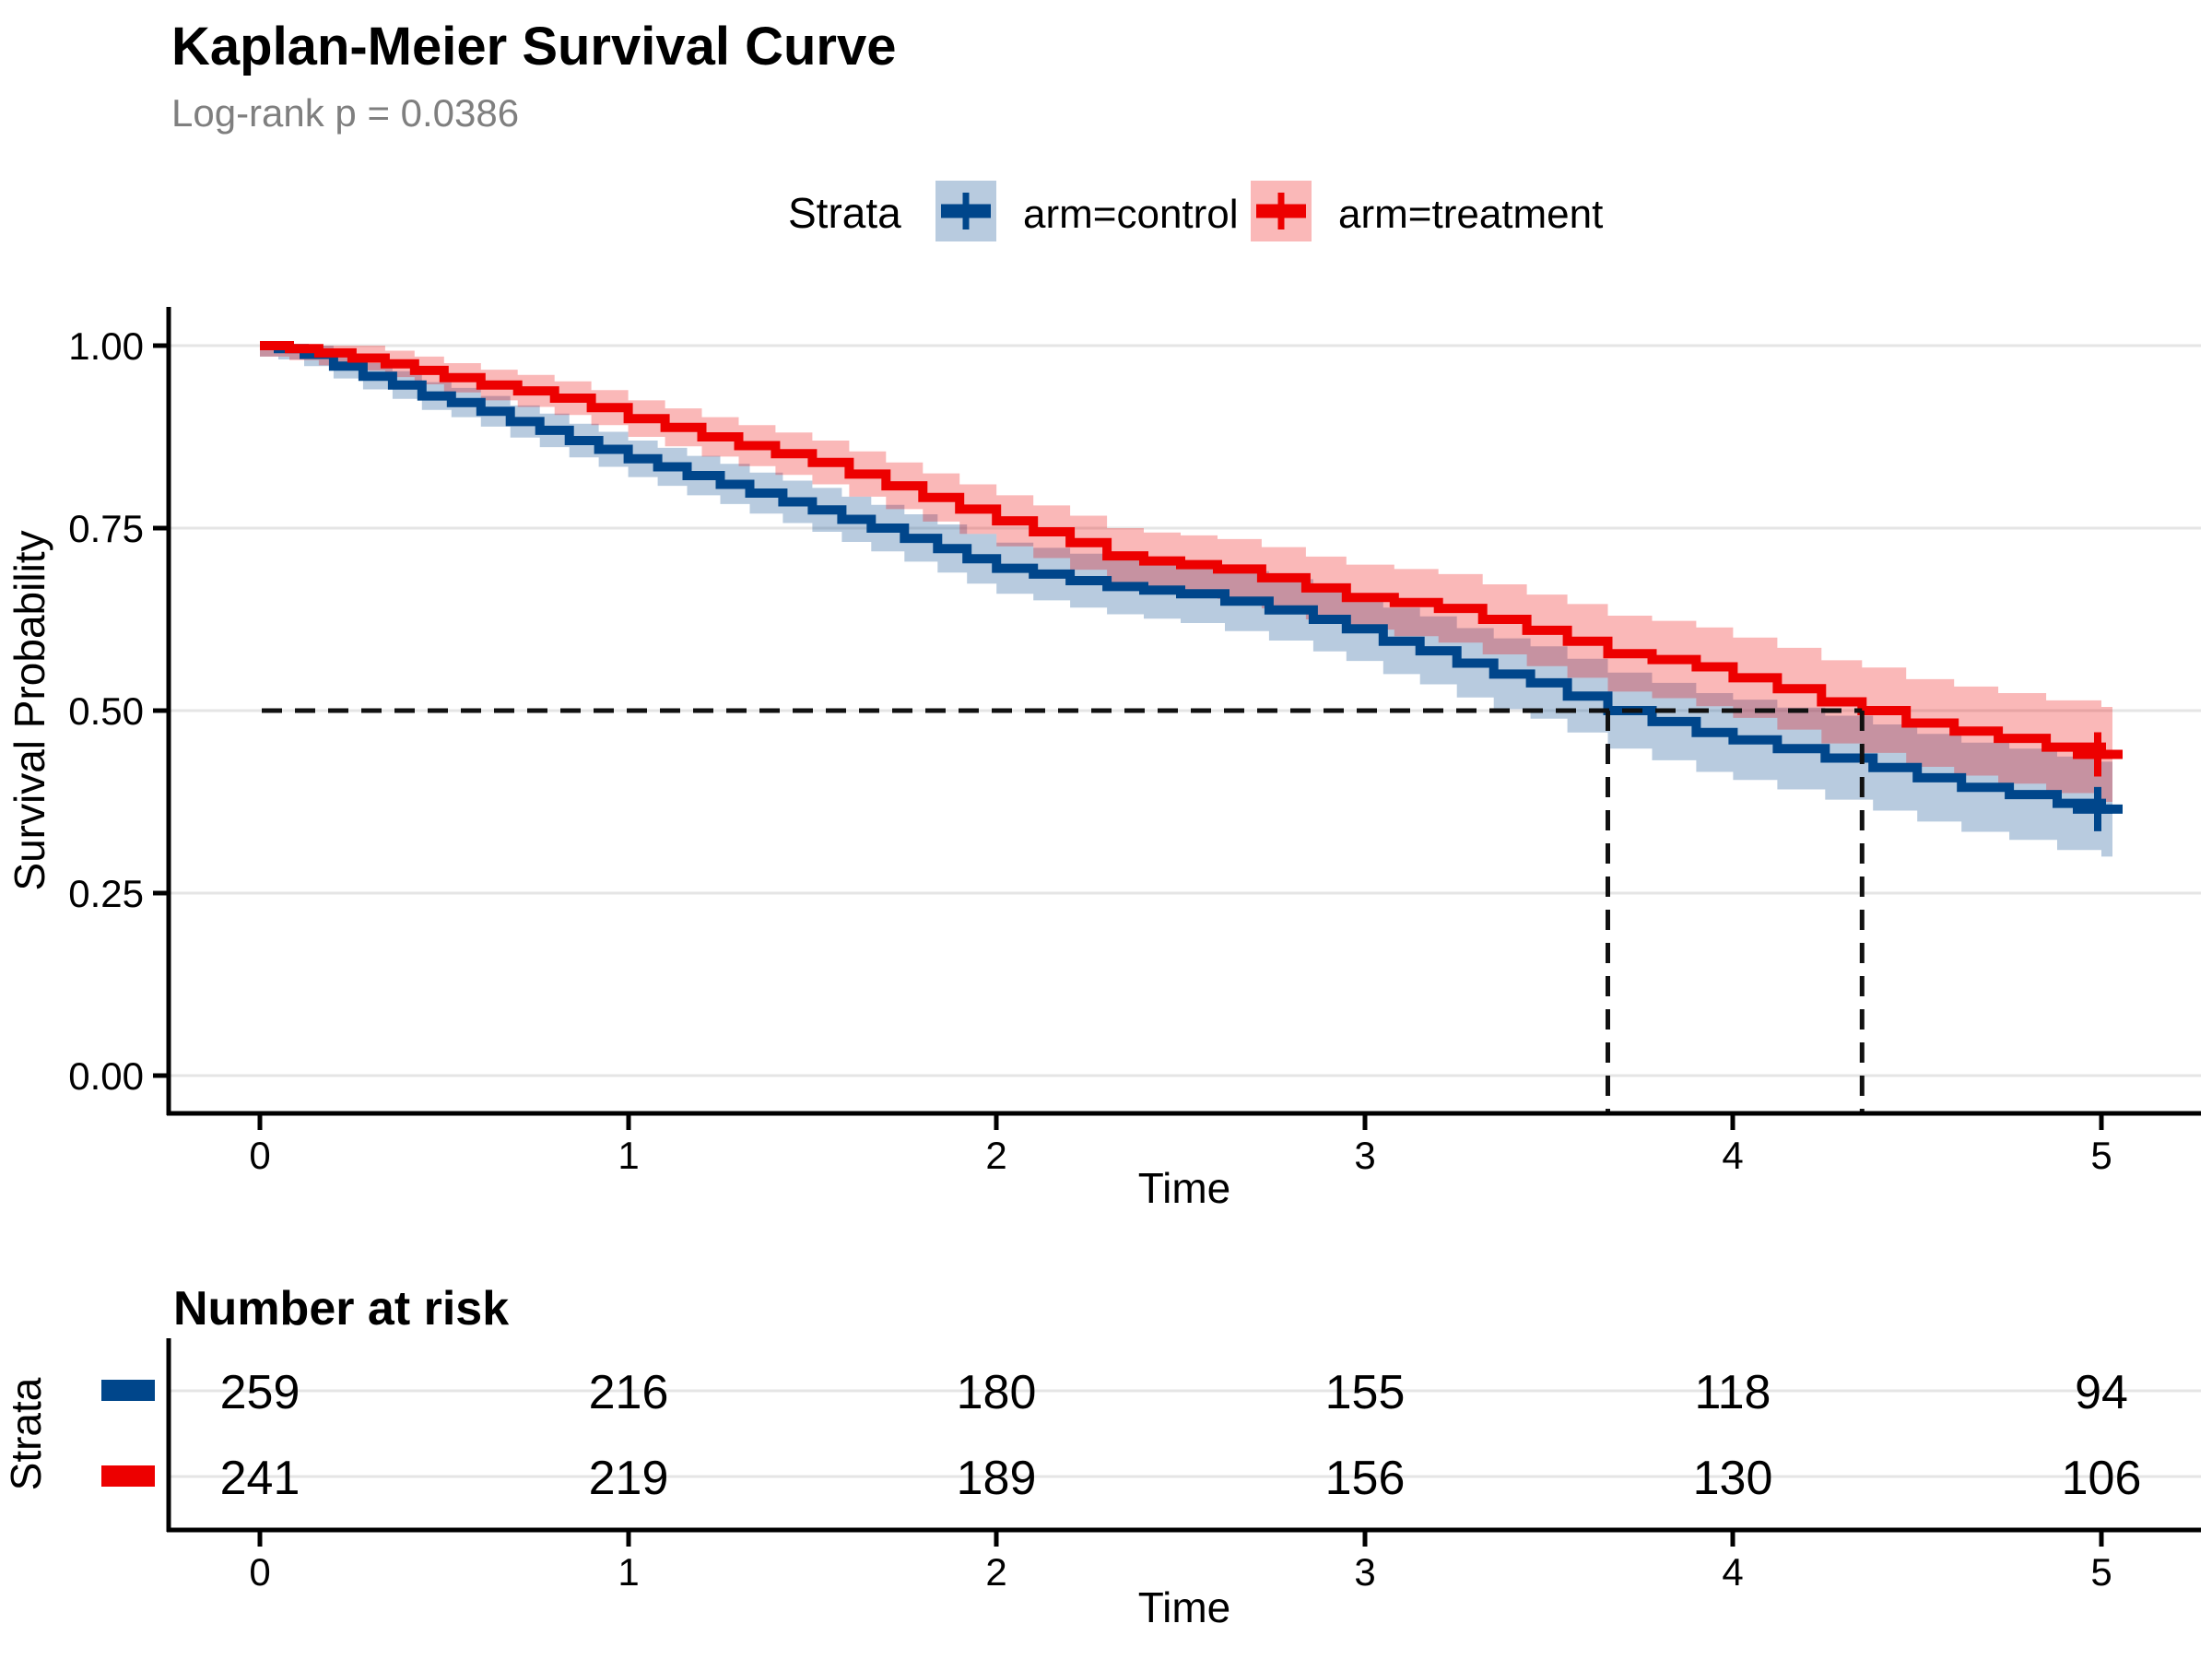 The height and width of the screenshot is (1659, 2212). Describe the element at coordinates (128, 1390) in the screenshot. I see `risk-row-swatch-control` at that location.